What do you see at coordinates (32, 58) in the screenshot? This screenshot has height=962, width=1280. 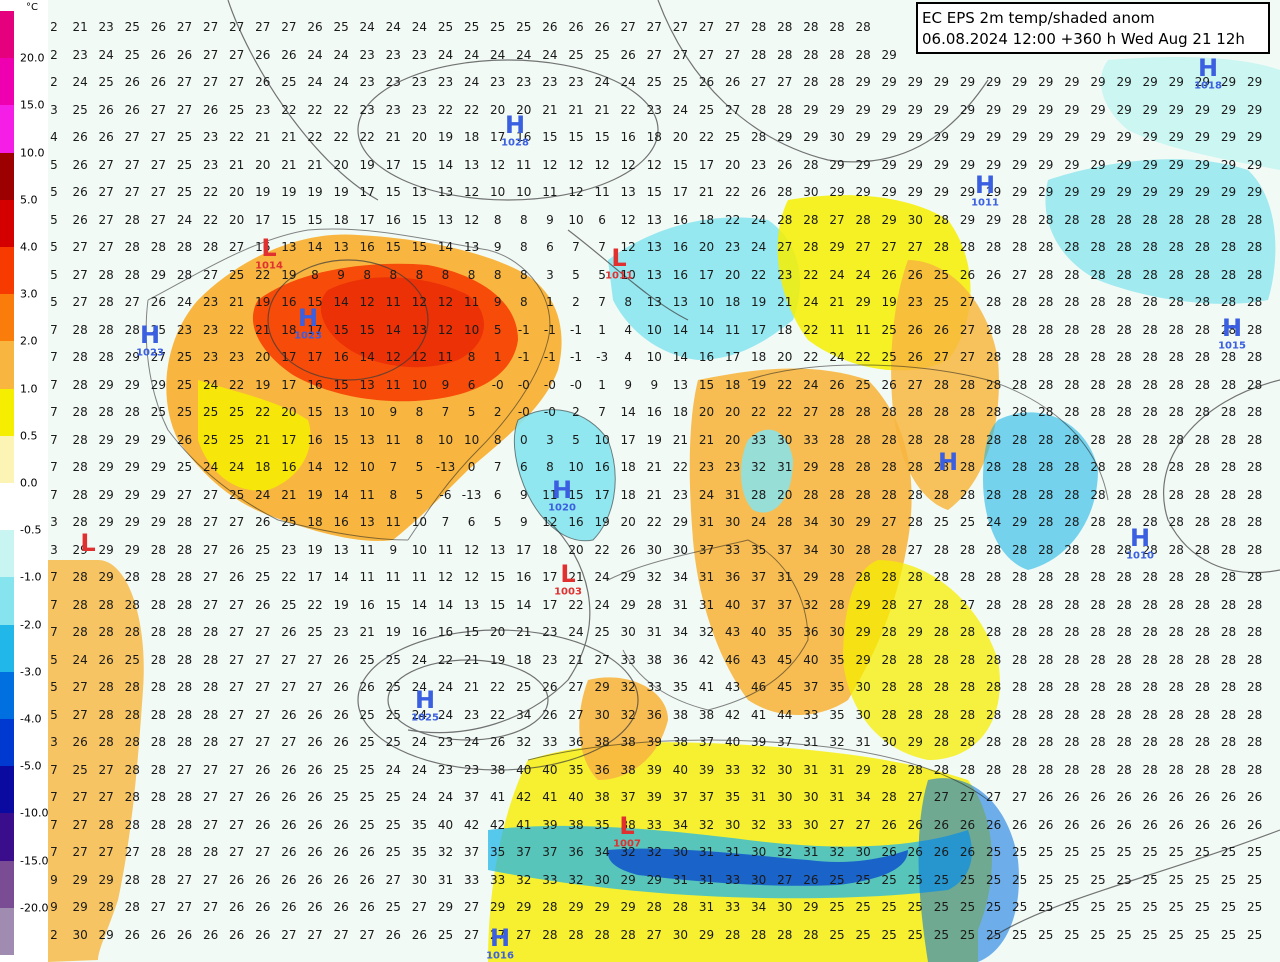 I see `colorbar-label: 20.0` at bounding box center [32, 58].